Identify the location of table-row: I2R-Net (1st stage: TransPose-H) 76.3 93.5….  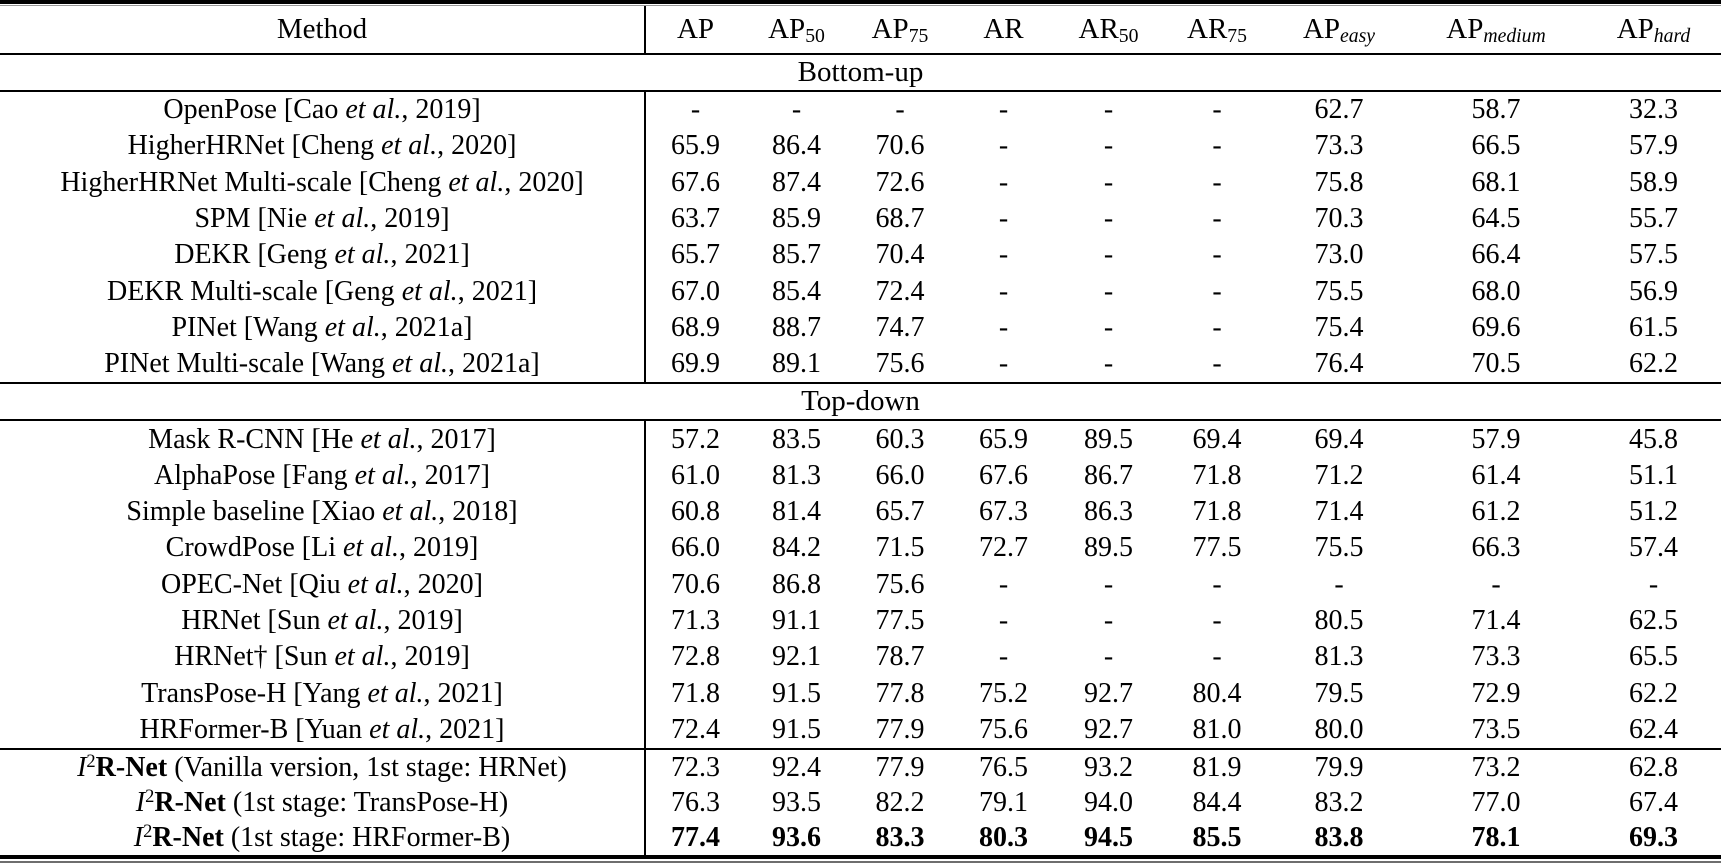
(860, 803).